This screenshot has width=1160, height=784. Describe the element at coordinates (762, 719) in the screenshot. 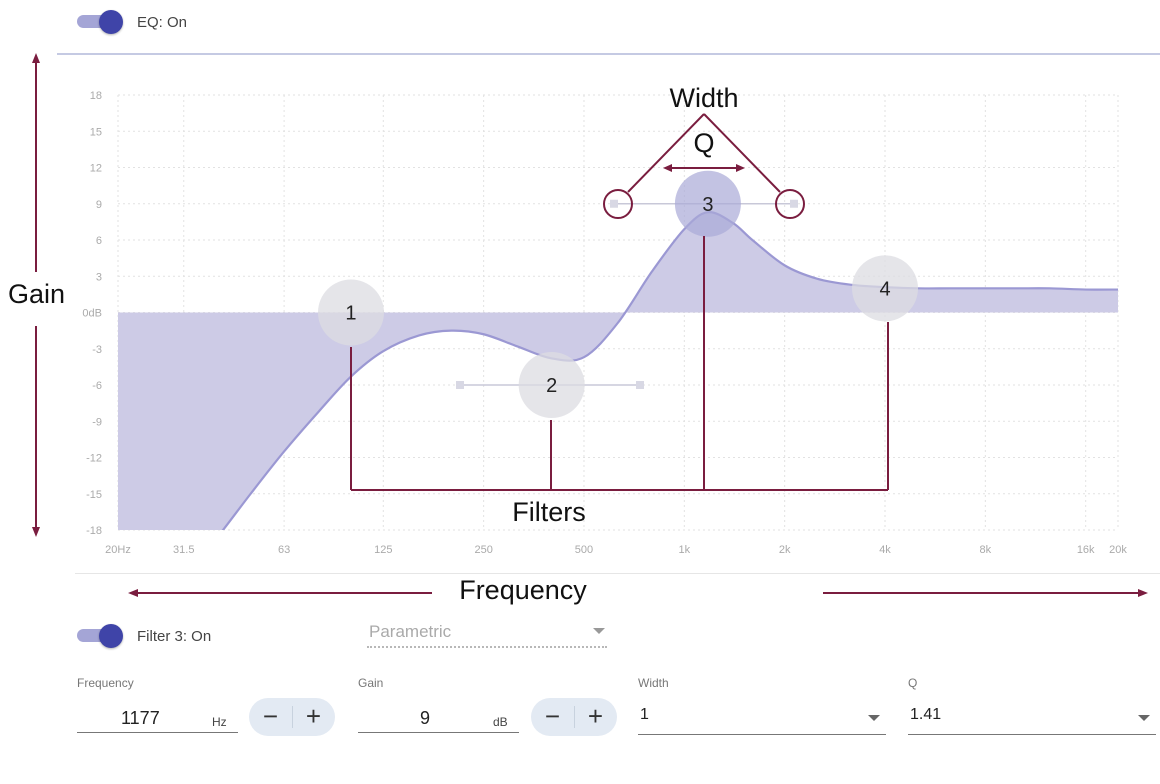

I see `width-select: 1` at that location.